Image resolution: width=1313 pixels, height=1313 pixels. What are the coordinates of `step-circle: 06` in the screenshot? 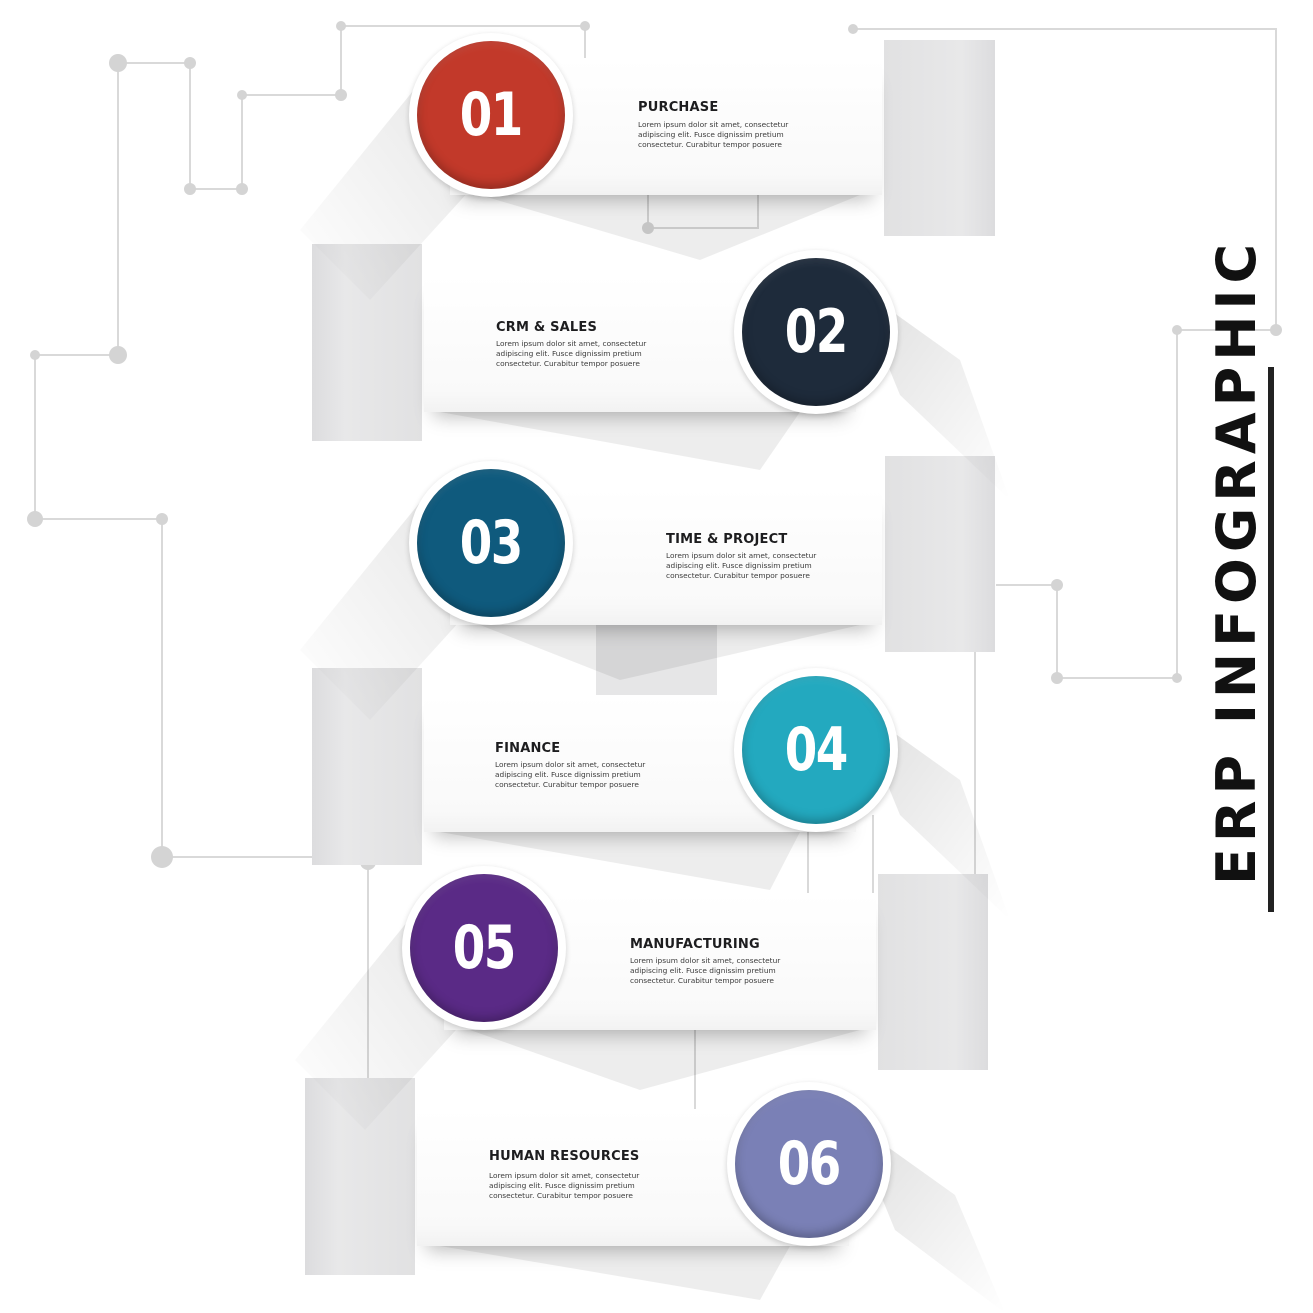 It's located at (809, 1164).